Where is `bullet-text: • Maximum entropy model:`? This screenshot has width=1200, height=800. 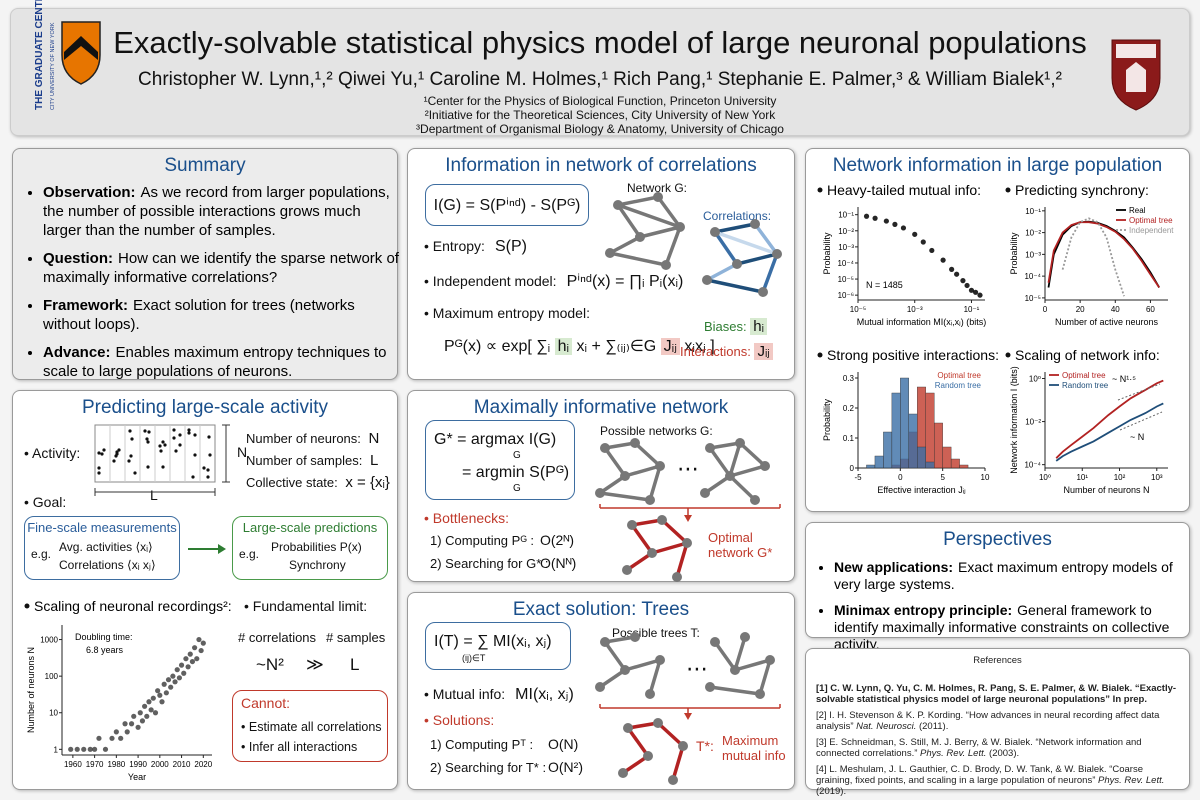 bullet-text: • Maximum entropy model: is located at coordinates (507, 313).